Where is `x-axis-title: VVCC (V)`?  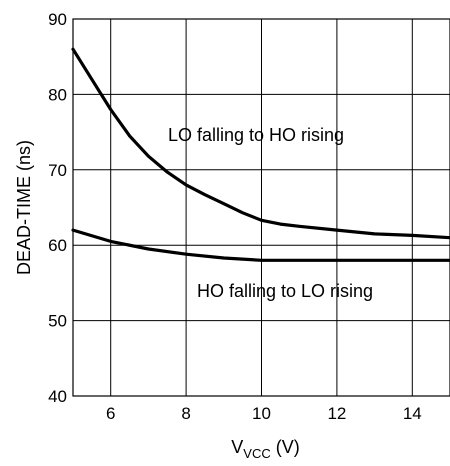
x-axis-title: VVCC (V) is located at coordinates (265, 449).